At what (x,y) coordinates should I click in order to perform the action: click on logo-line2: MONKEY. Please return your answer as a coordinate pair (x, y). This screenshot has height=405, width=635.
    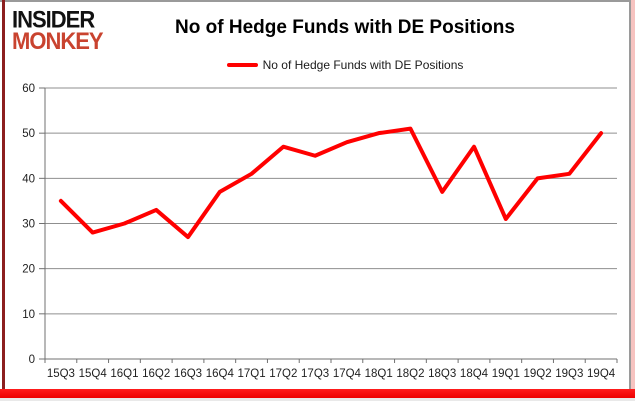
    Looking at the image, I should click on (58, 41).